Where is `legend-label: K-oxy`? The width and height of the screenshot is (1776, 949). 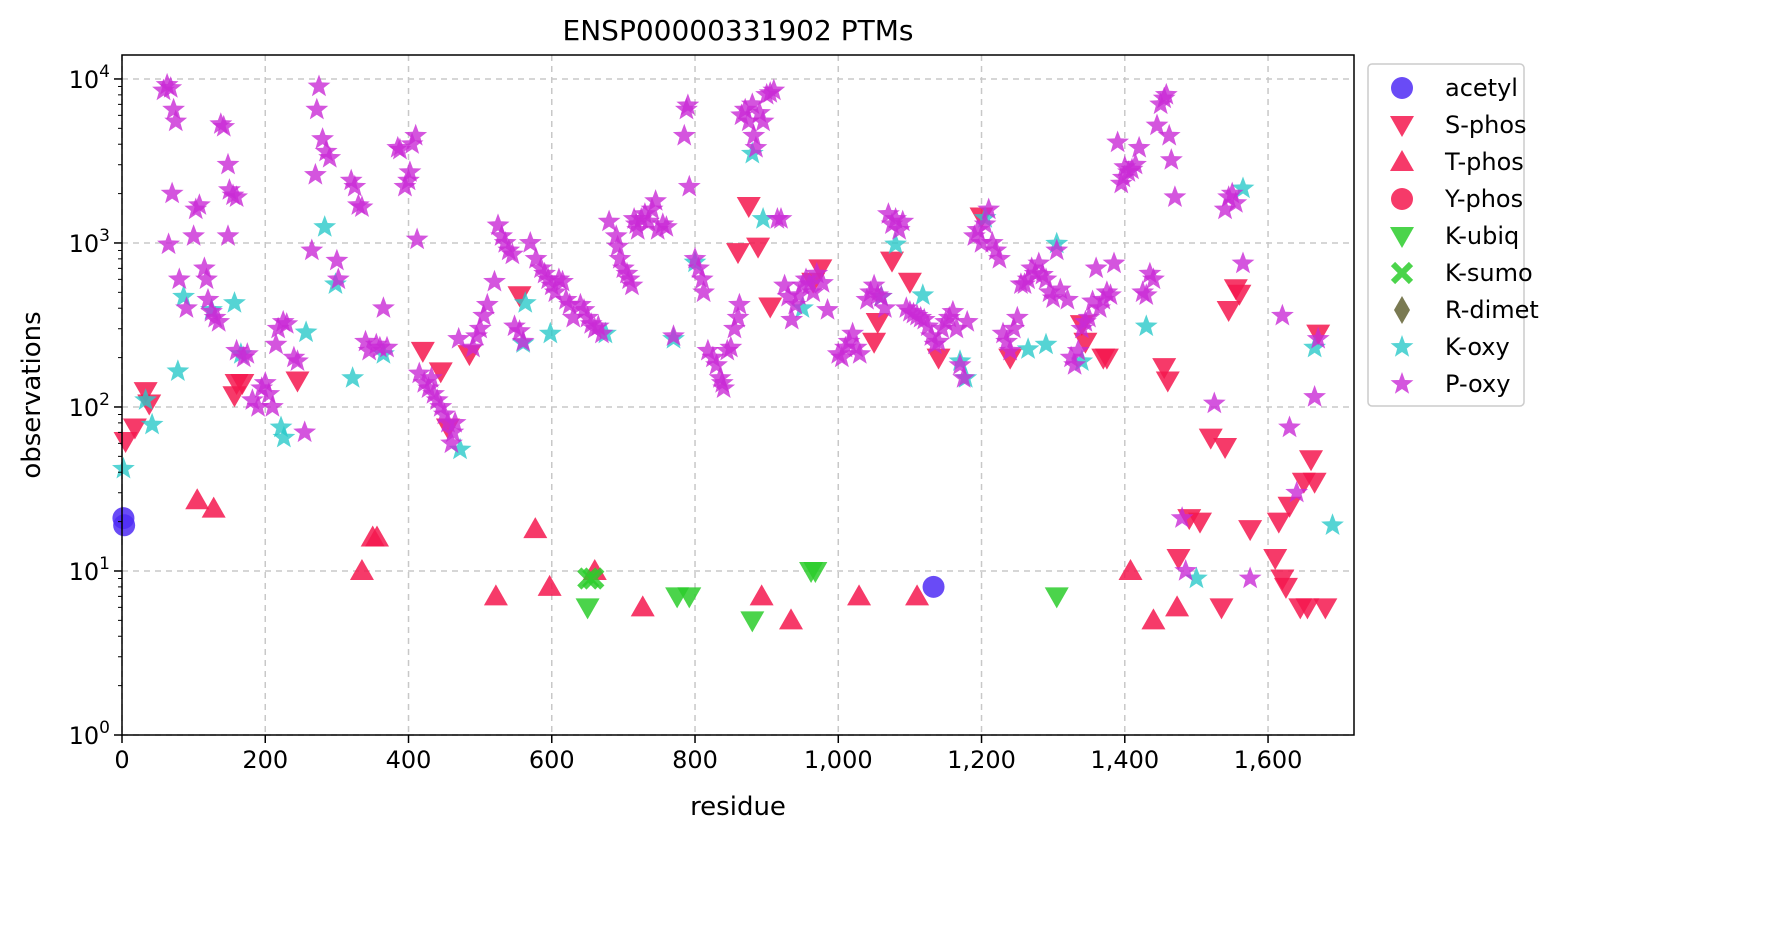 legend-label: K-oxy is located at coordinates (1477, 347).